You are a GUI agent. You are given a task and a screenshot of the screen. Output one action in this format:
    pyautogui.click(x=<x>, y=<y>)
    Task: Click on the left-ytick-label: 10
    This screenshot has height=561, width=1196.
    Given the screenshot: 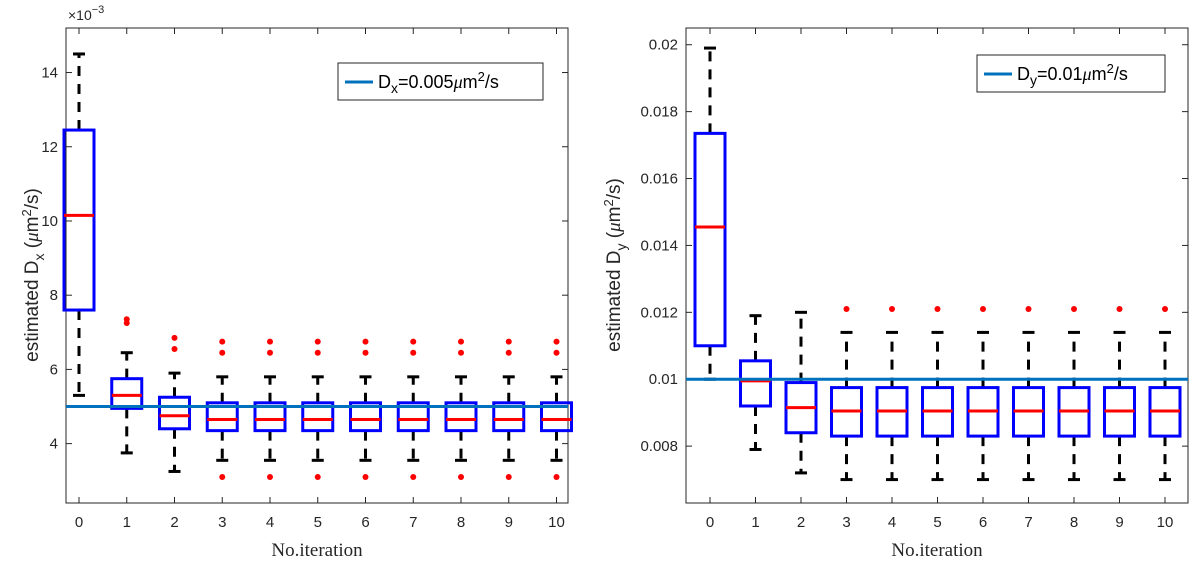 What is the action you would take?
    pyautogui.click(x=49, y=221)
    